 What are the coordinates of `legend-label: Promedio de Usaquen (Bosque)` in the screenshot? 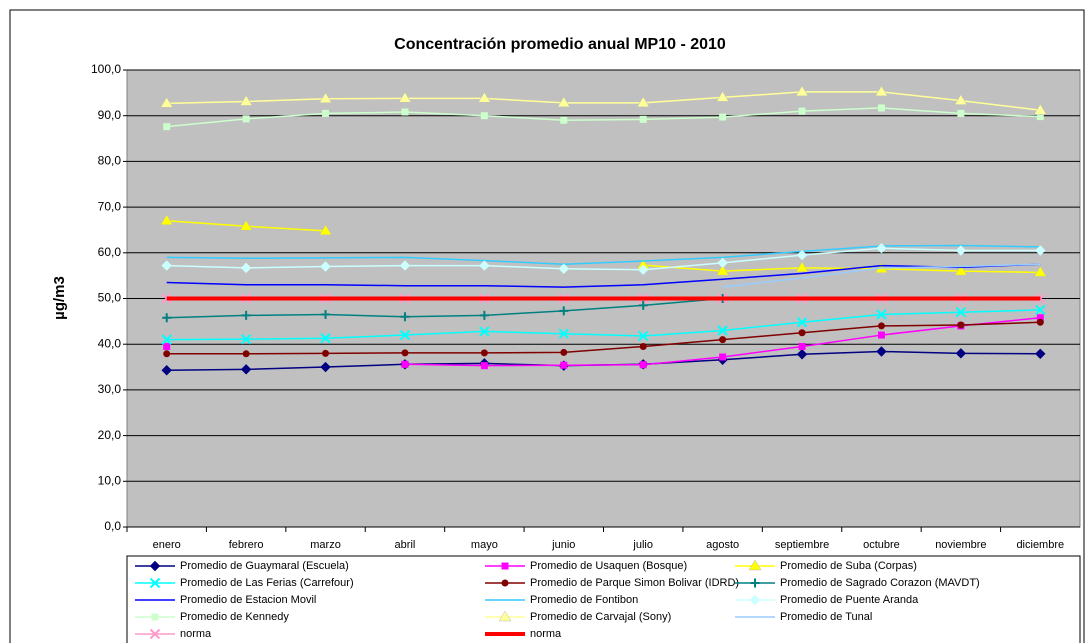 It's located at (608, 566).